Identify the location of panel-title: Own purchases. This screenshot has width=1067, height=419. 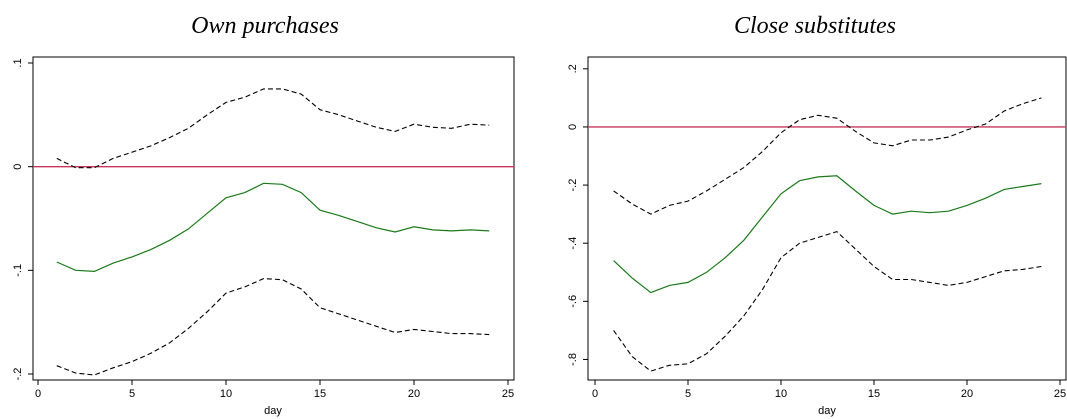
(265, 26).